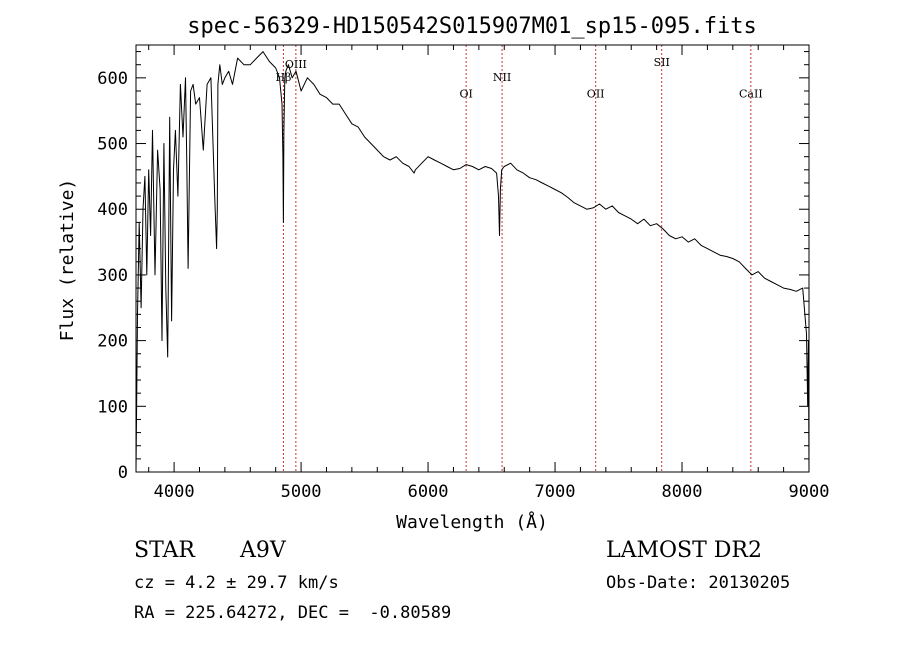 This screenshot has height=649, width=900. Describe the element at coordinates (472, 522) in the screenshot. I see `x-axis-label: Wavelength (Å)` at that location.